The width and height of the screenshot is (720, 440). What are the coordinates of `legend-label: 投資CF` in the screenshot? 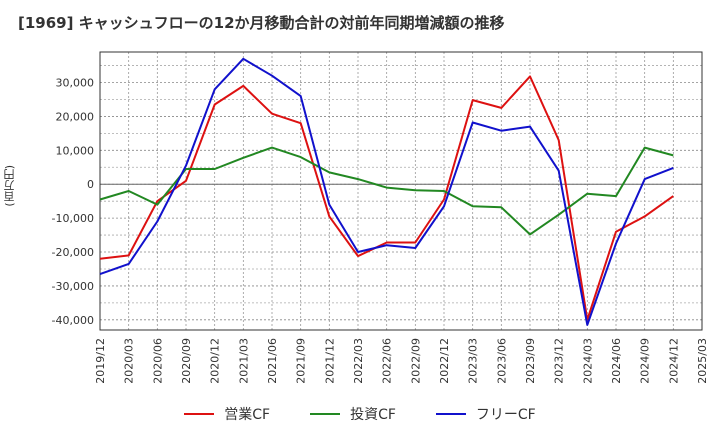 It's located at (373, 415).